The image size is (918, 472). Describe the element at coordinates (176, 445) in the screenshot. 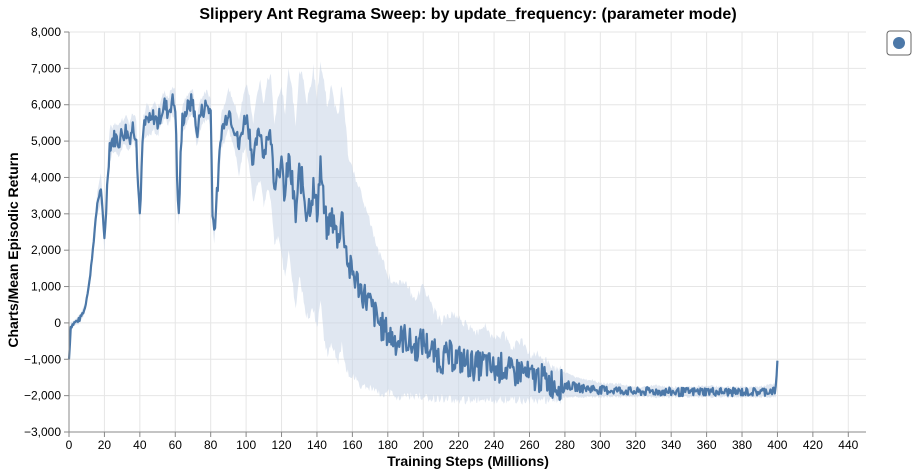

I see `x-tick-label: 60` at that location.